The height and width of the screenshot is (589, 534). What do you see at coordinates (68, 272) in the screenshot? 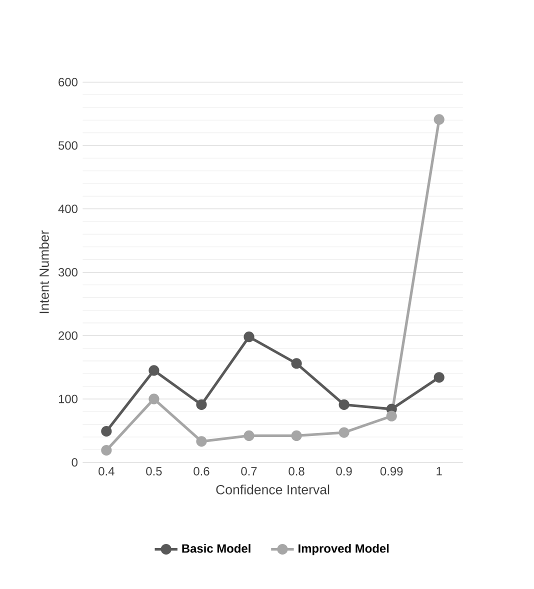
I see `y-tick-label: 300` at bounding box center [68, 272].